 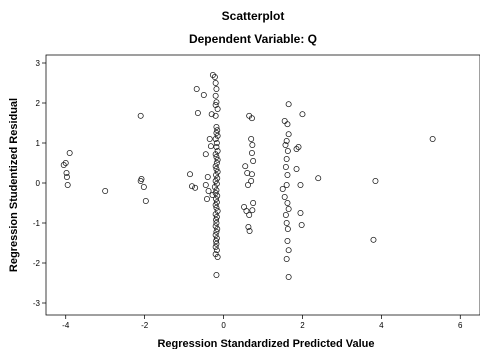 I want to click on y-tick-label: -3, so click(x=37, y=303).